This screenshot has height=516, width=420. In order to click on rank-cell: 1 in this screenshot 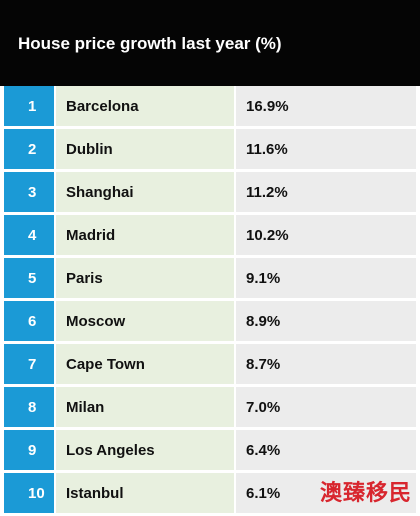, I will do `click(30, 106)`.